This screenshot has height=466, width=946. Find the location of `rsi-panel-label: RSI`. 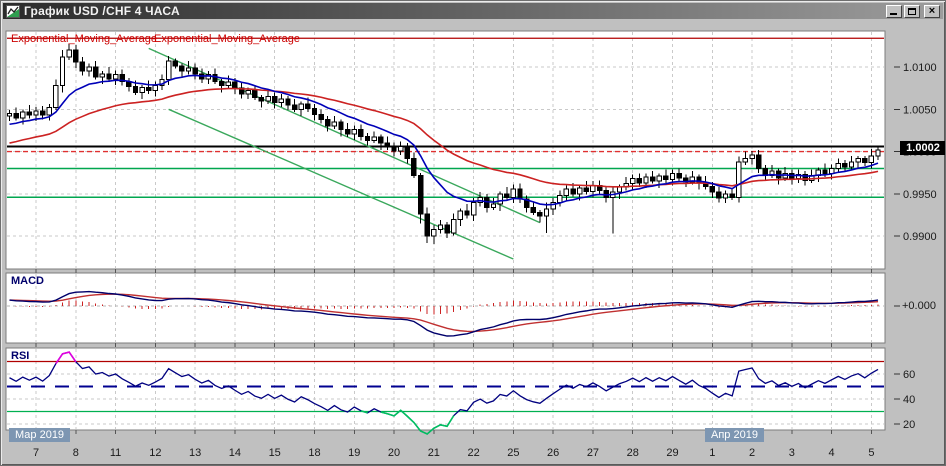

rsi-panel-label: RSI is located at coordinates (20, 356).